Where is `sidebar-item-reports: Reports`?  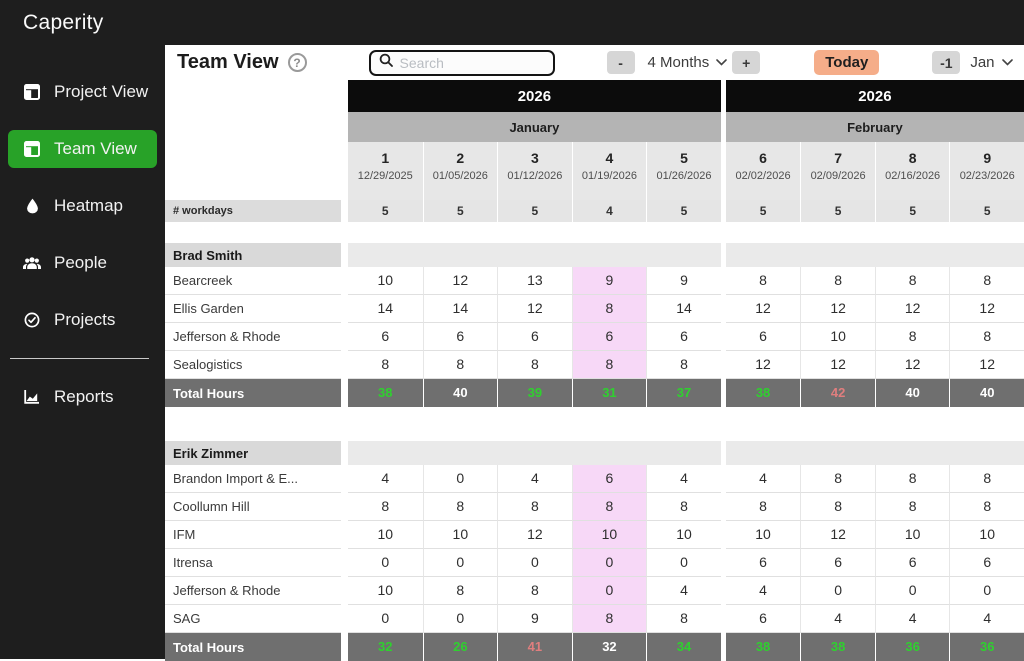 sidebar-item-reports: Reports is located at coordinates (82, 397).